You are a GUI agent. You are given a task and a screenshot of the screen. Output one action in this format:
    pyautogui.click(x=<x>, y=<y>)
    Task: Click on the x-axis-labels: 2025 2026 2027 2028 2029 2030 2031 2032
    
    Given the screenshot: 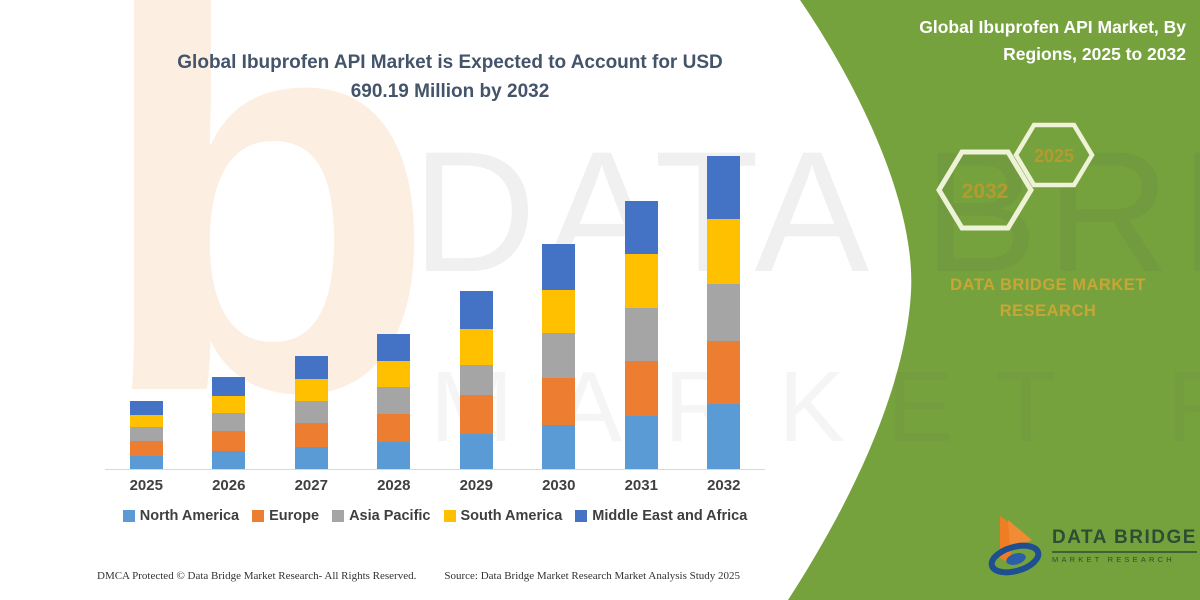 What is the action you would take?
    pyautogui.click(x=435, y=485)
    